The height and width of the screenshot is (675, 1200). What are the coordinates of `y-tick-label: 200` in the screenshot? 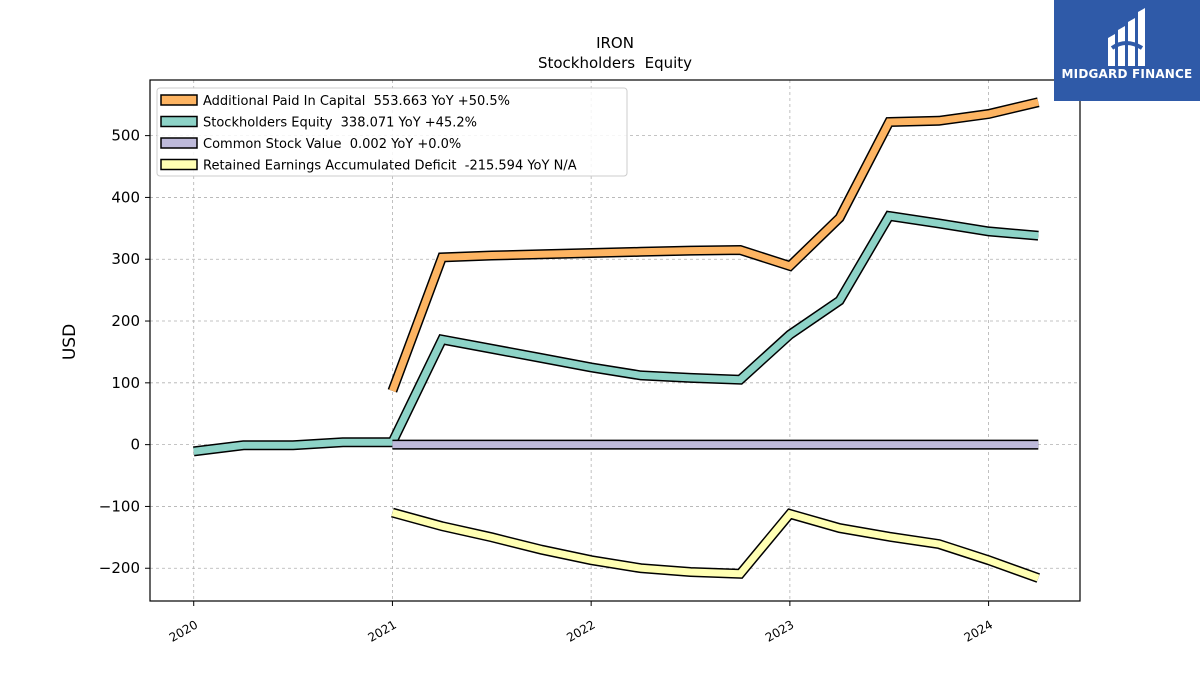 It's located at (125, 321).